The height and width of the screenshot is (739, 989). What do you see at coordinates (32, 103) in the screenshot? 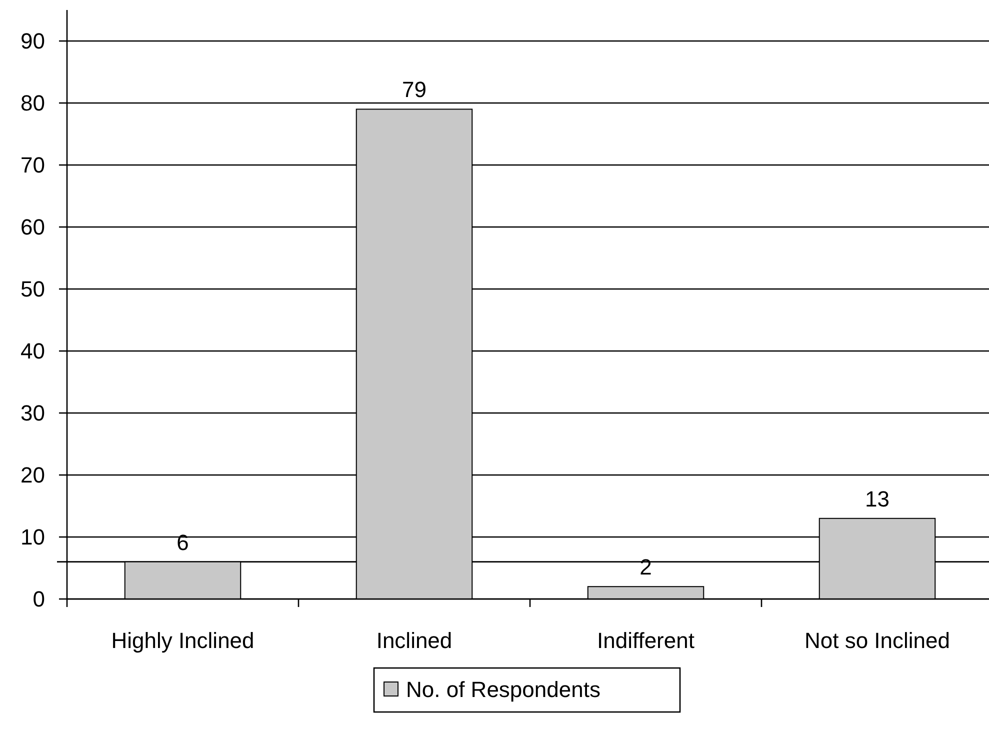
I see `y-tick-label: 80` at bounding box center [32, 103].